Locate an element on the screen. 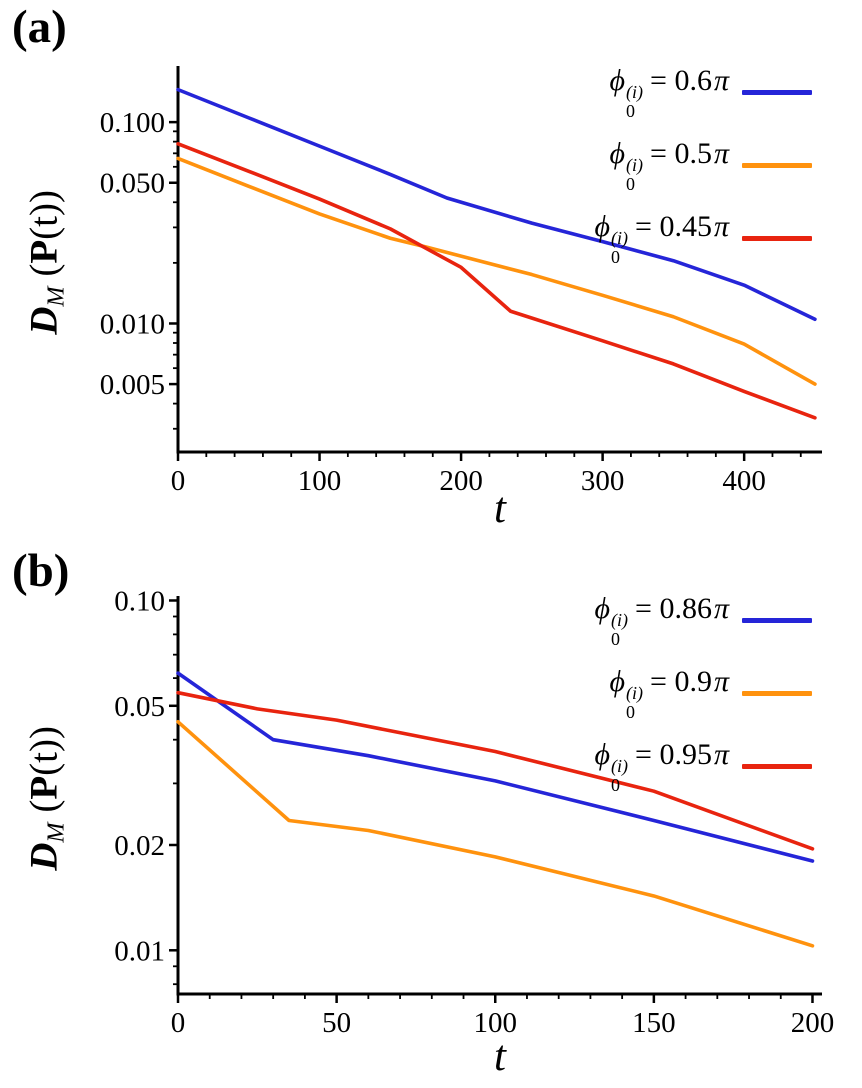  legend-label: ϕ (i) 0 = 0.45π is located at coordinates (661, 238).